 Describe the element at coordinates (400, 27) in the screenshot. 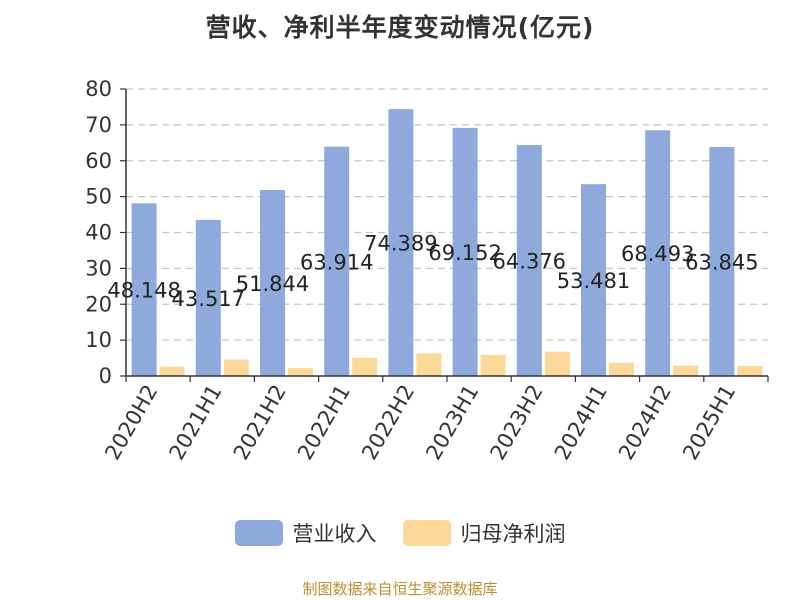

I see `chart-title: 营收、净利半年度变动情况(亿元)` at that location.